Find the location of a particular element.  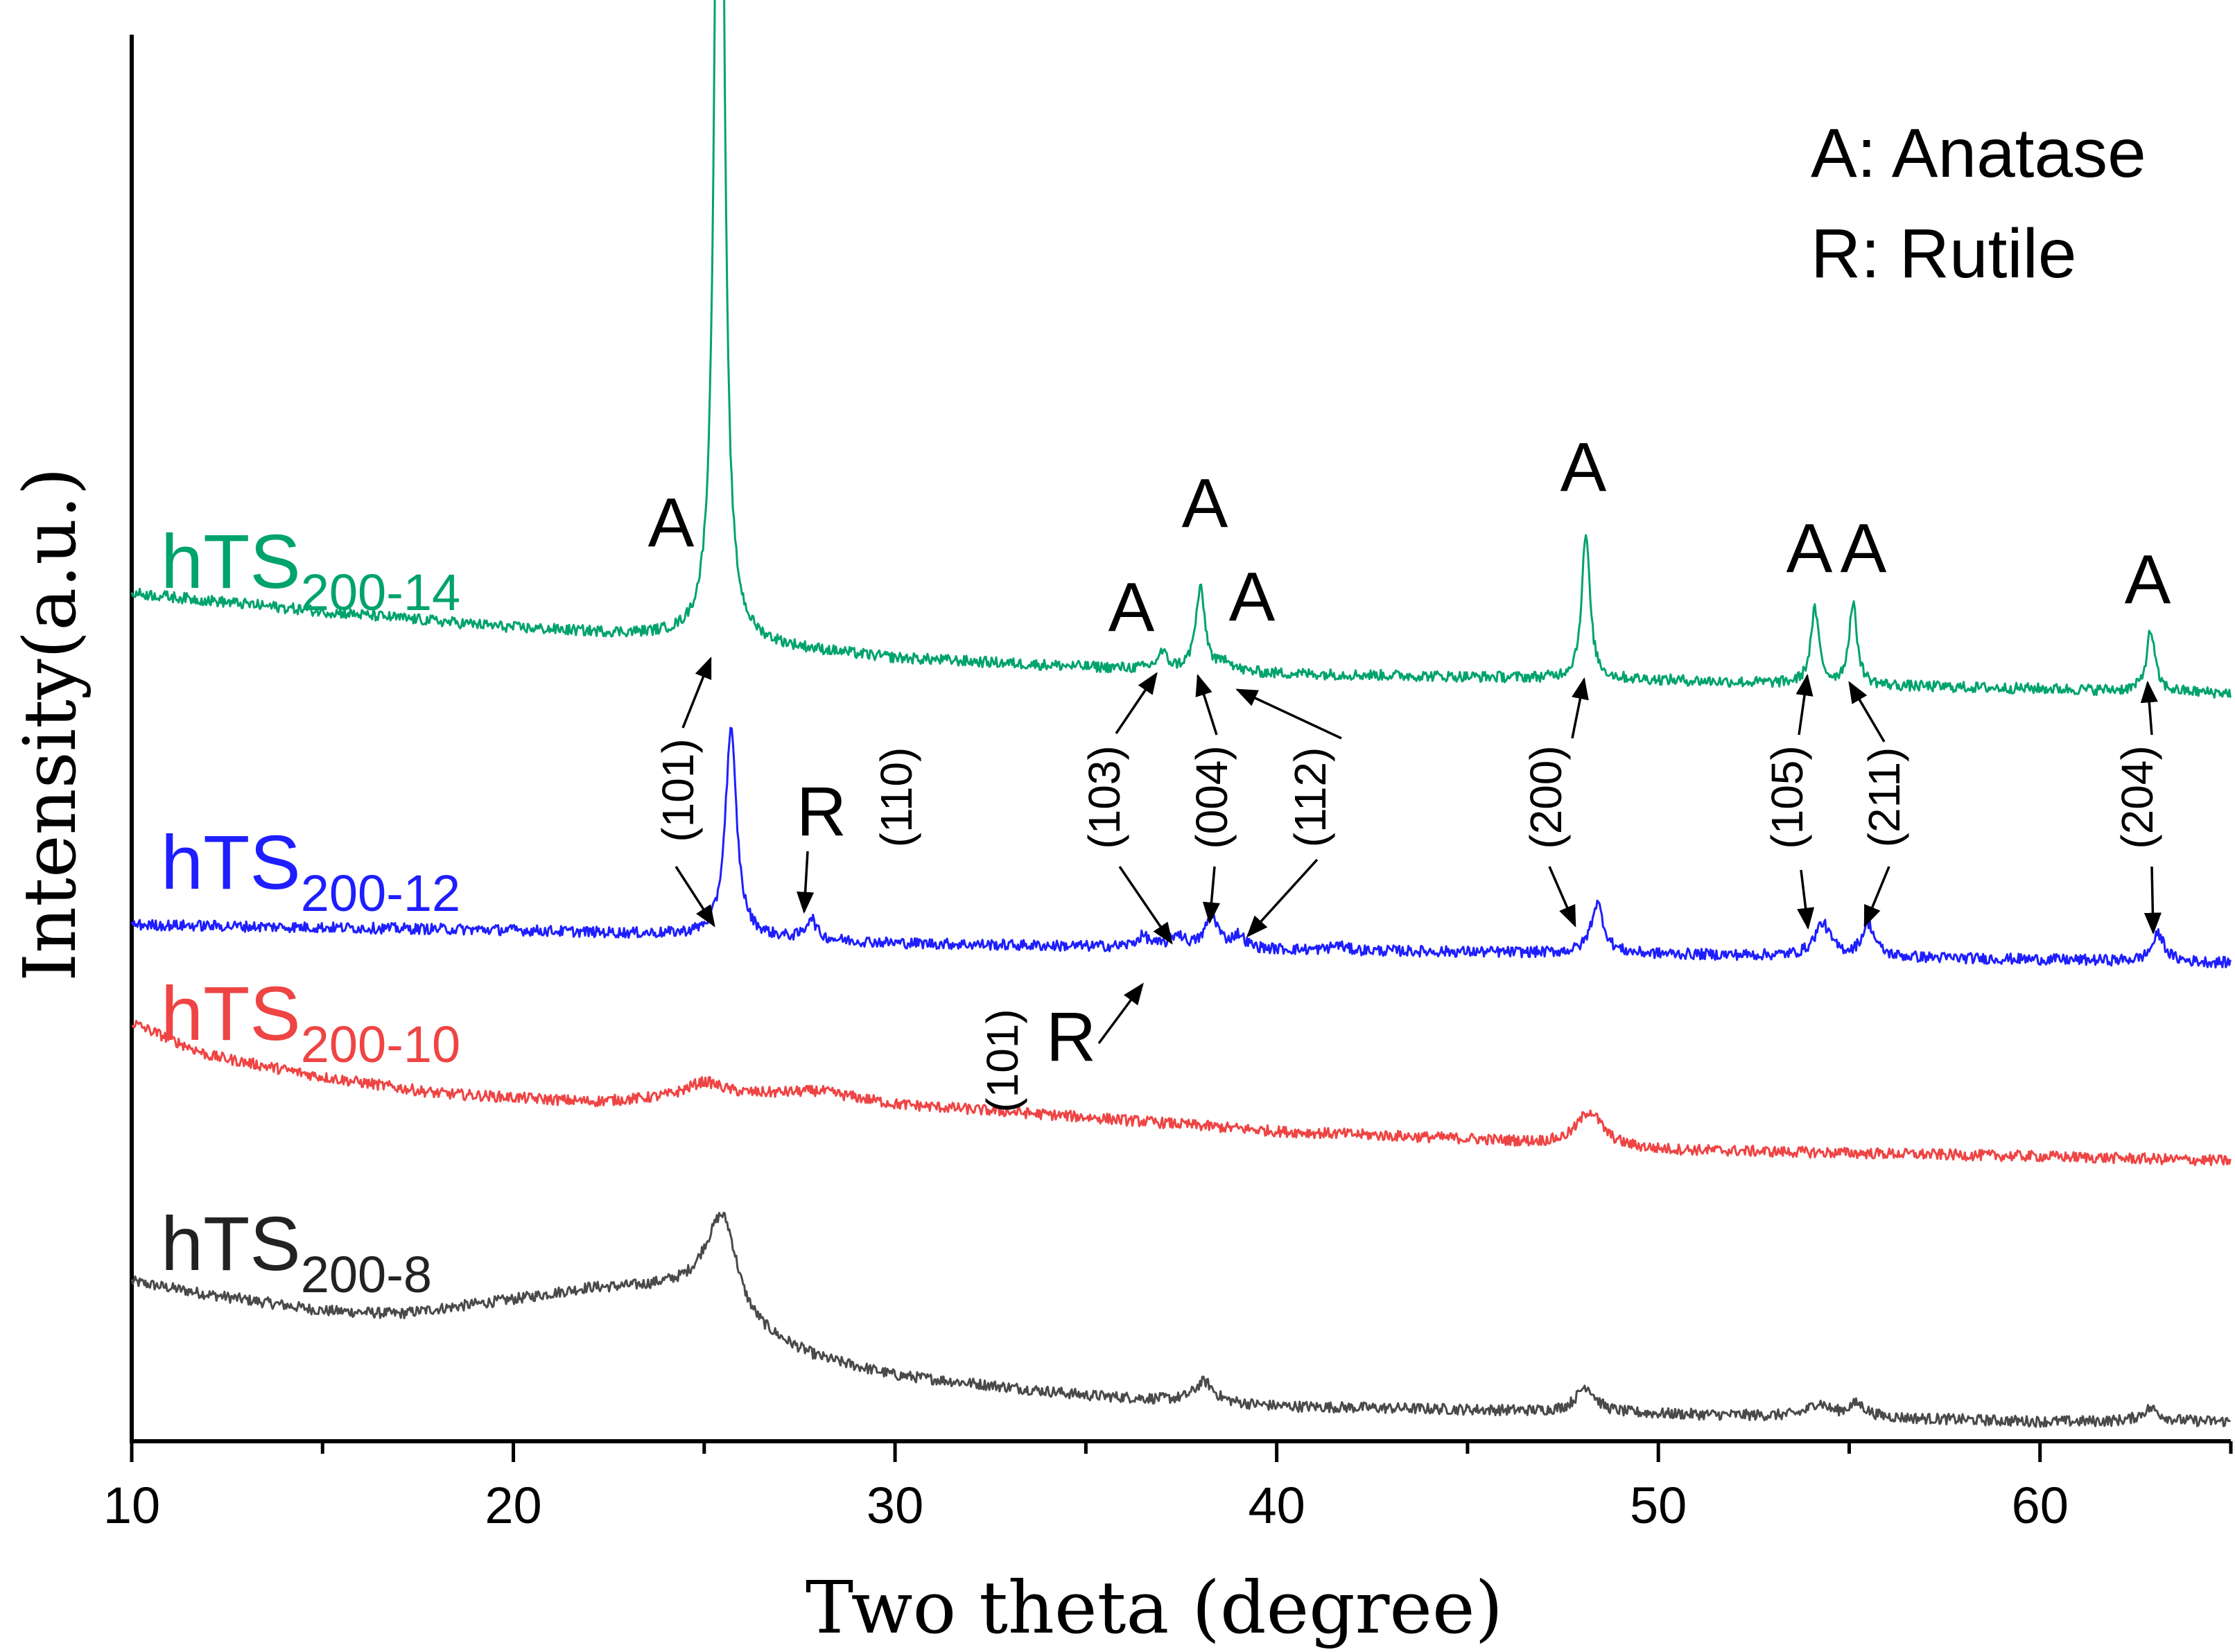

arrow-204-up is located at coordinates (2149, 708).